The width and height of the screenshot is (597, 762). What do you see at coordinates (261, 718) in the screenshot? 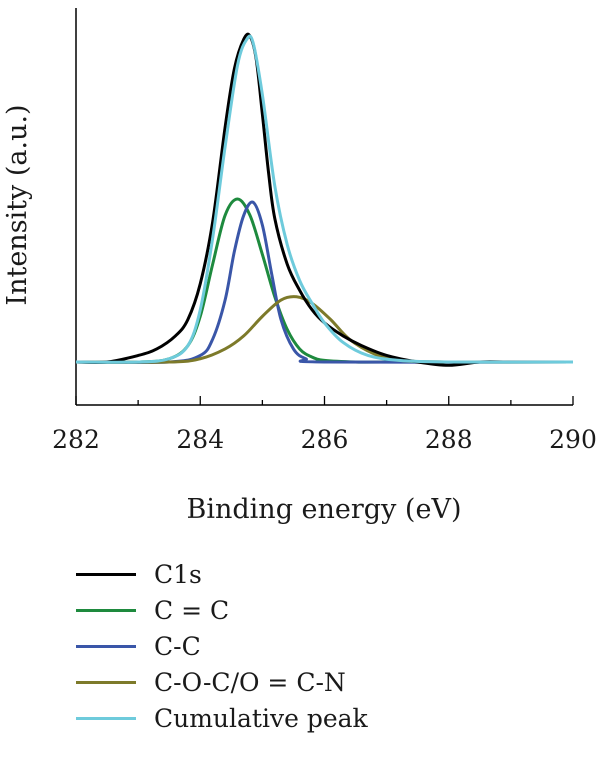
I see `legend-label: Cumulative peak` at bounding box center [261, 718].